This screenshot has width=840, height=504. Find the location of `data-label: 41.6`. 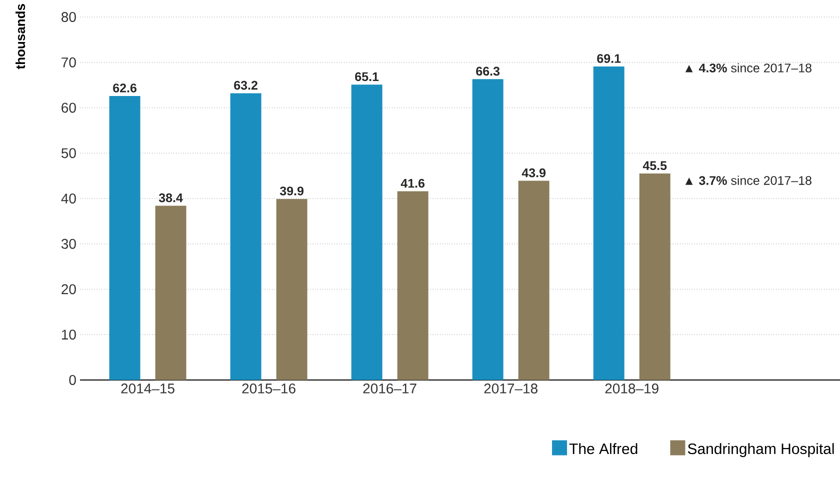

data-label: 41.6 is located at coordinates (412, 183).